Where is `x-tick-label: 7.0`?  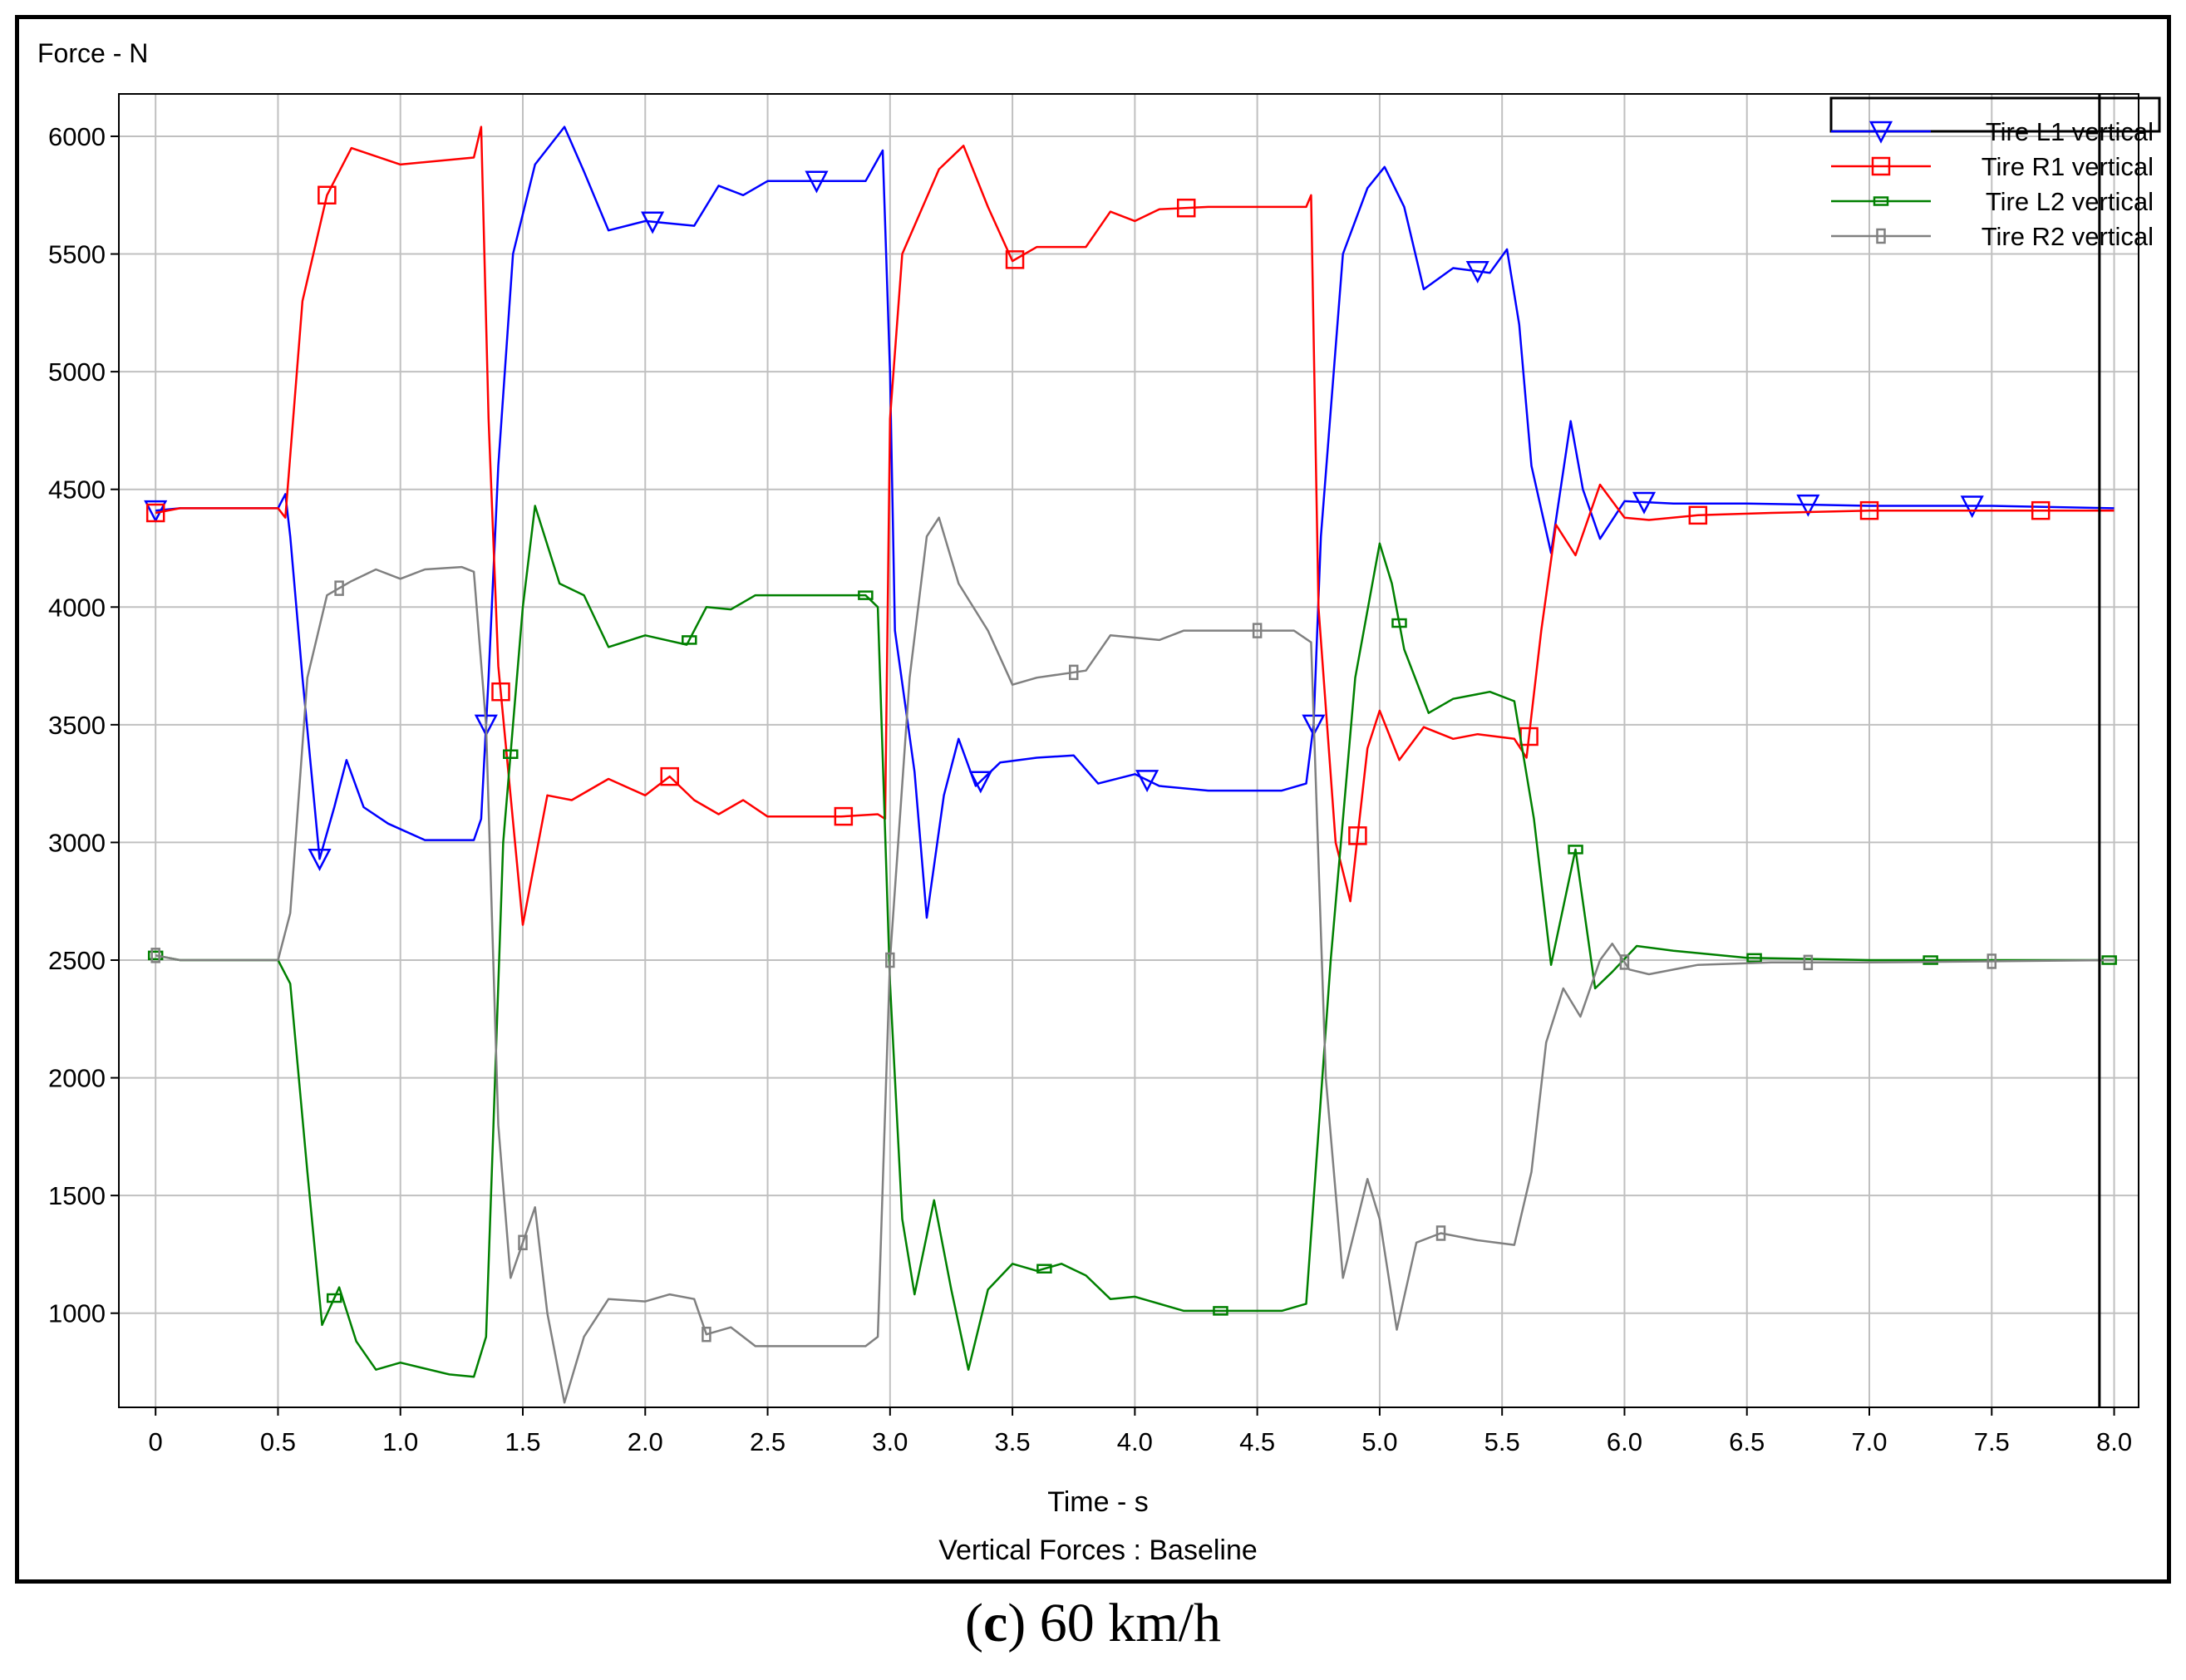
x-tick-label: 7.0 is located at coordinates (1869, 1441).